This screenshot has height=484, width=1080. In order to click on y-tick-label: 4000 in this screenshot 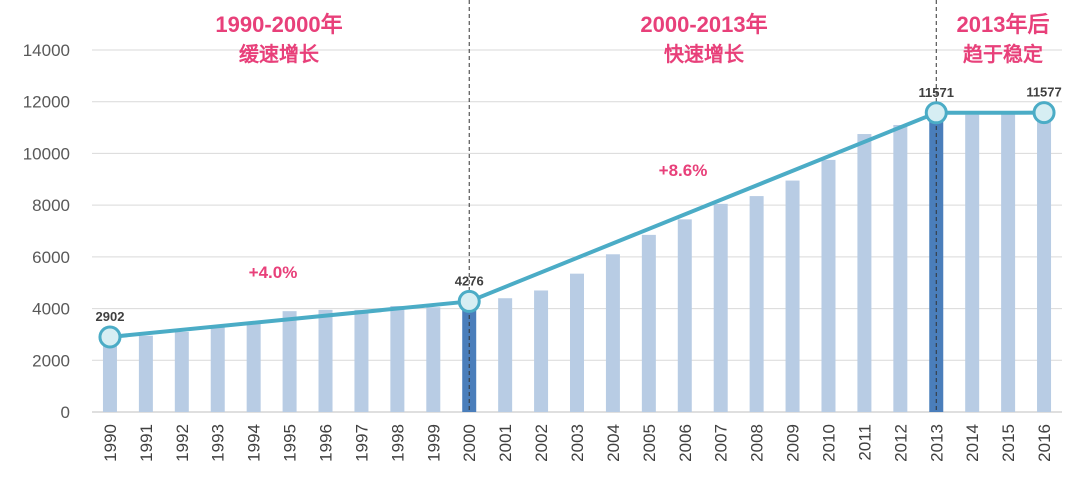, I will do `click(51, 309)`.